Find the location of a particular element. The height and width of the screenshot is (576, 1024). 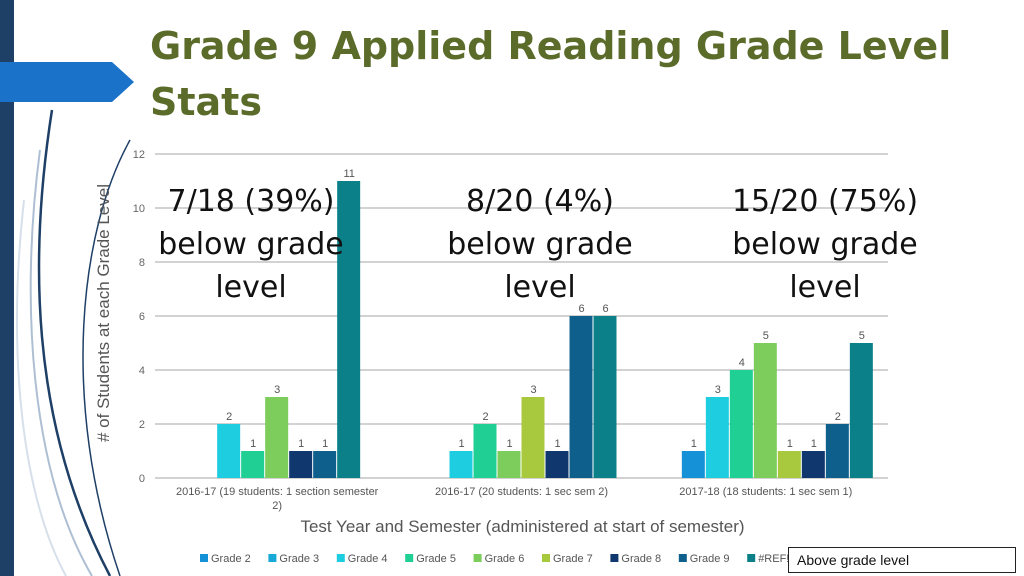

sidebar-strip is located at coordinates (7, 288).